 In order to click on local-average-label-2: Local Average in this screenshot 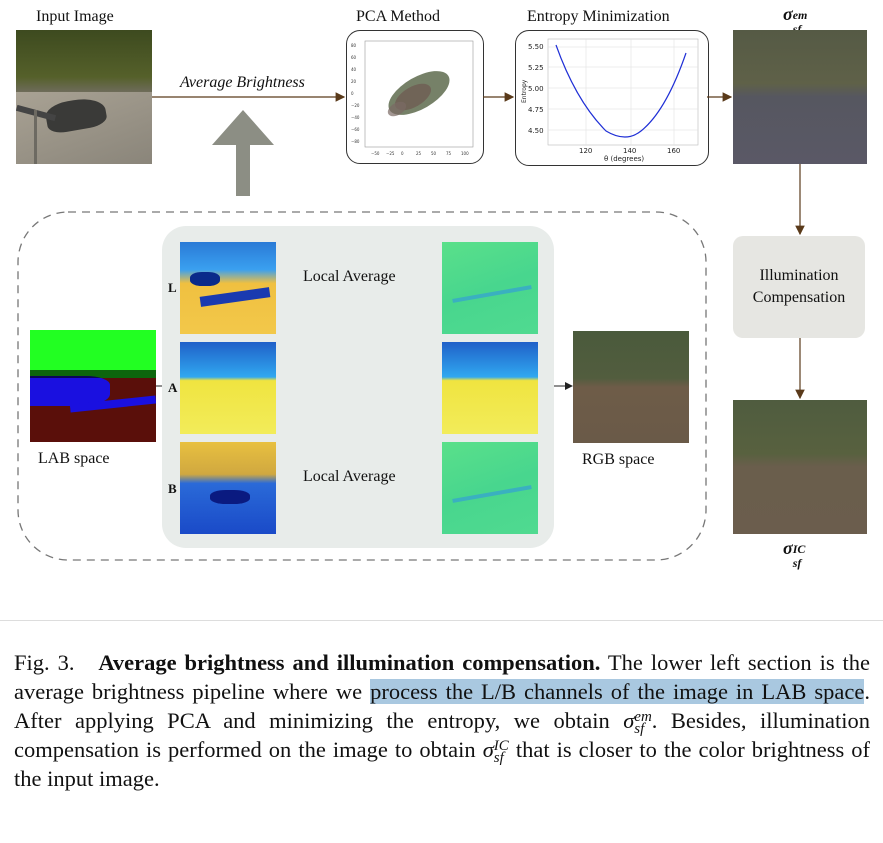, I will do `click(349, 476)`.